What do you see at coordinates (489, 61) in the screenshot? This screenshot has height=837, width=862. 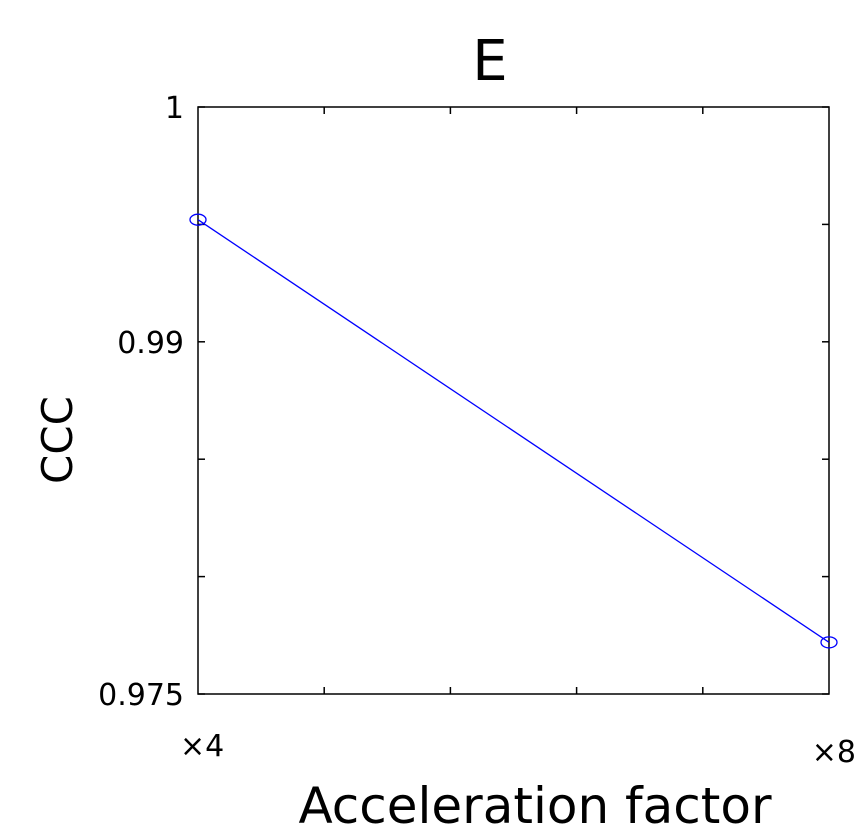 I see `chart-title: E` at bounding box center [489, 61].